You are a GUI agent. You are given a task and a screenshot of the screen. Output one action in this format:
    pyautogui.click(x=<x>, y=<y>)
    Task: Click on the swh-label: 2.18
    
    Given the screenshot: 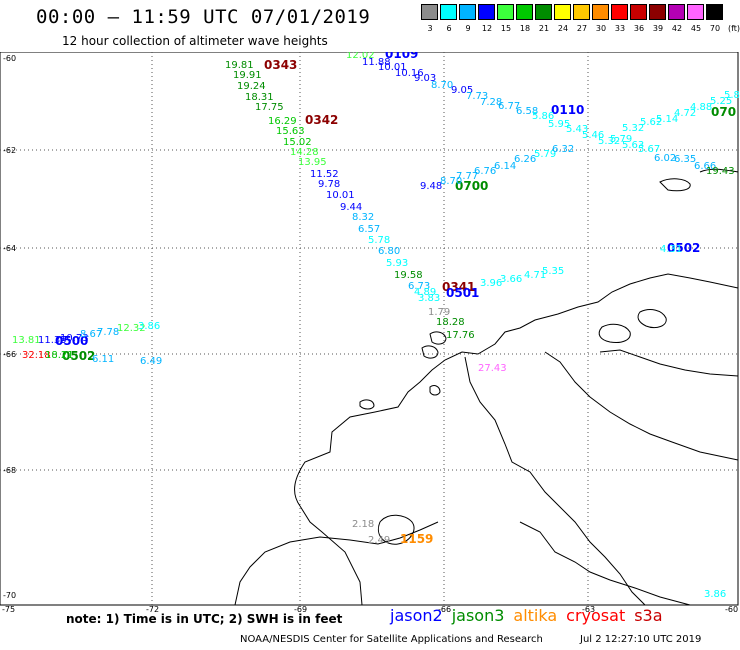 What is the action you would take?
    pyautogui.click(x=363, y=524)
    